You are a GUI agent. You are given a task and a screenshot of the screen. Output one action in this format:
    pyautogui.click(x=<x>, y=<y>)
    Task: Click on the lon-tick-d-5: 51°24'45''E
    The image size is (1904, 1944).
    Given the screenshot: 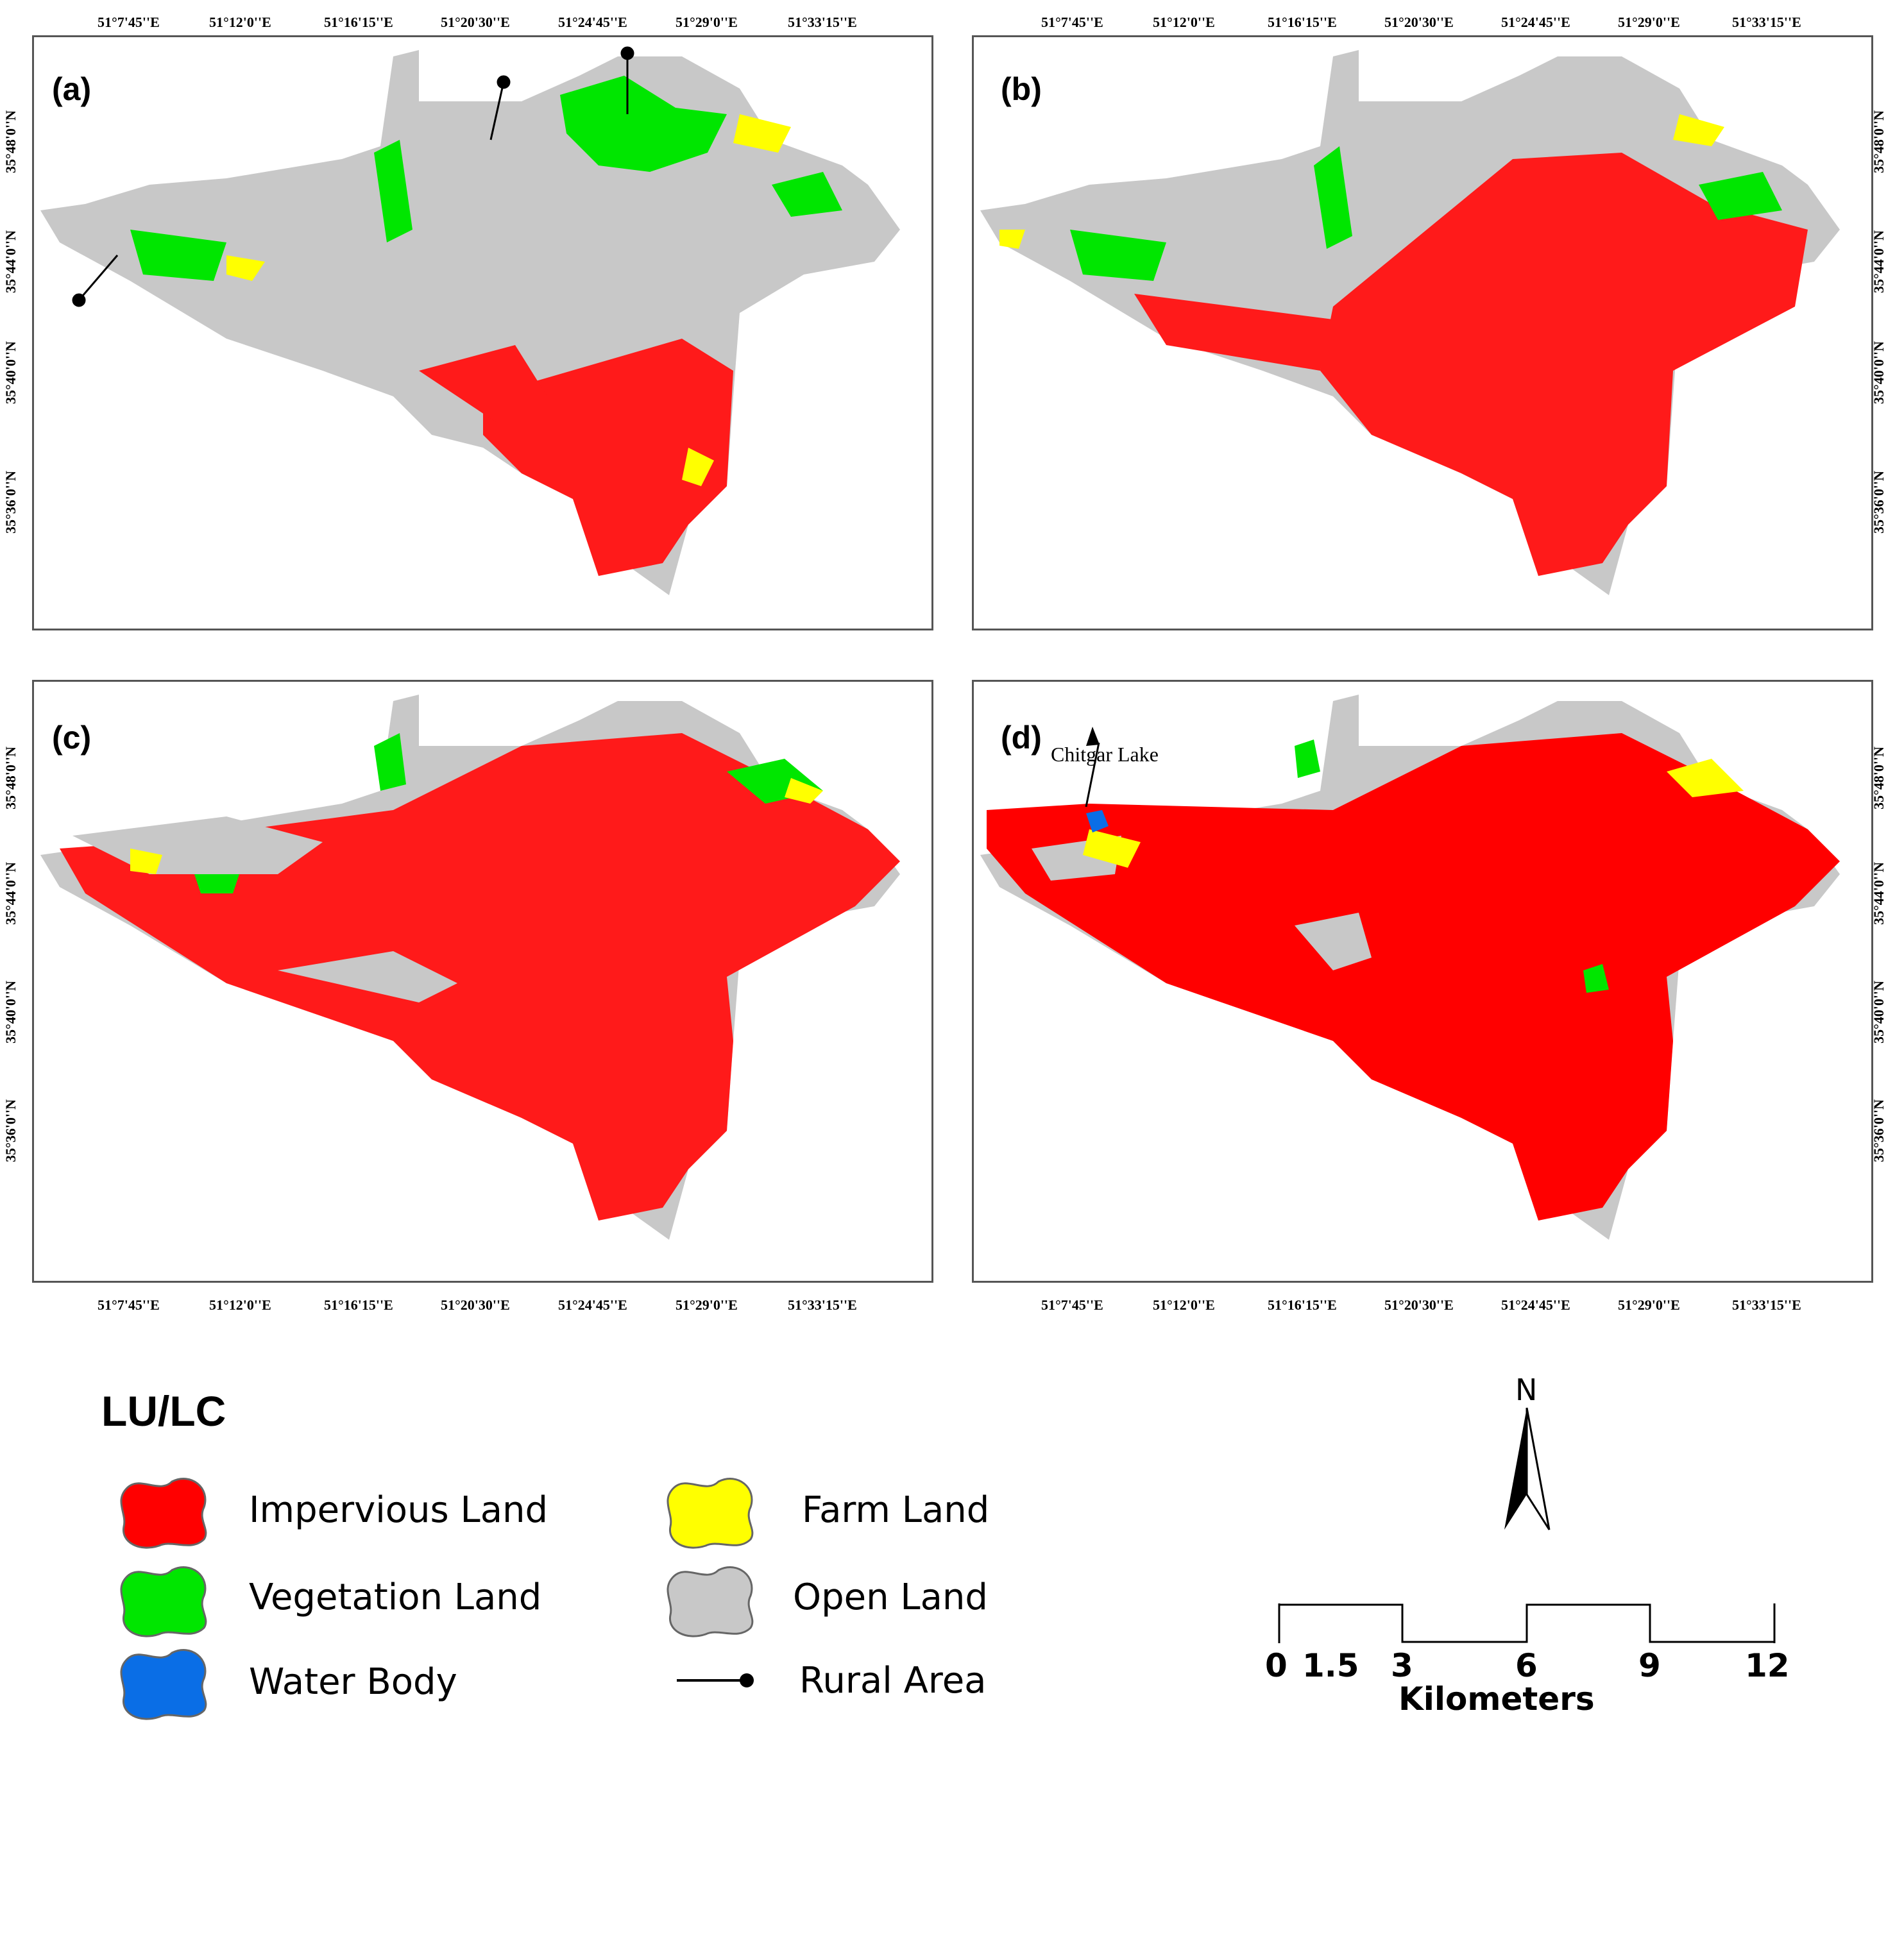 What is the action you would take?
    pyautogui.click(x=1535, y=1305)
    